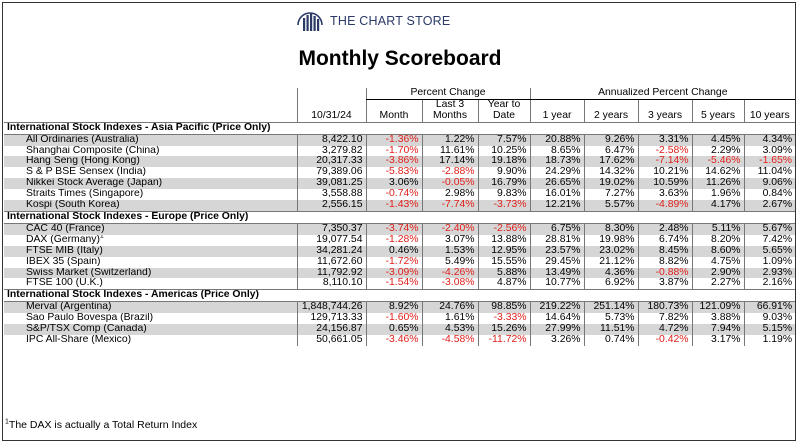  I want to click on ytd-header-l1: Year to, so click(504, 105).